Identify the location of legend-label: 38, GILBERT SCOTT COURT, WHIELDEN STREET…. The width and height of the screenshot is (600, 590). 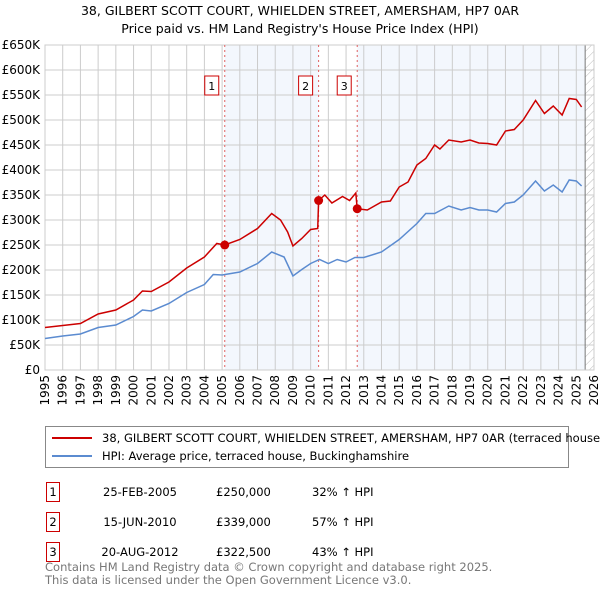
(351, 438).